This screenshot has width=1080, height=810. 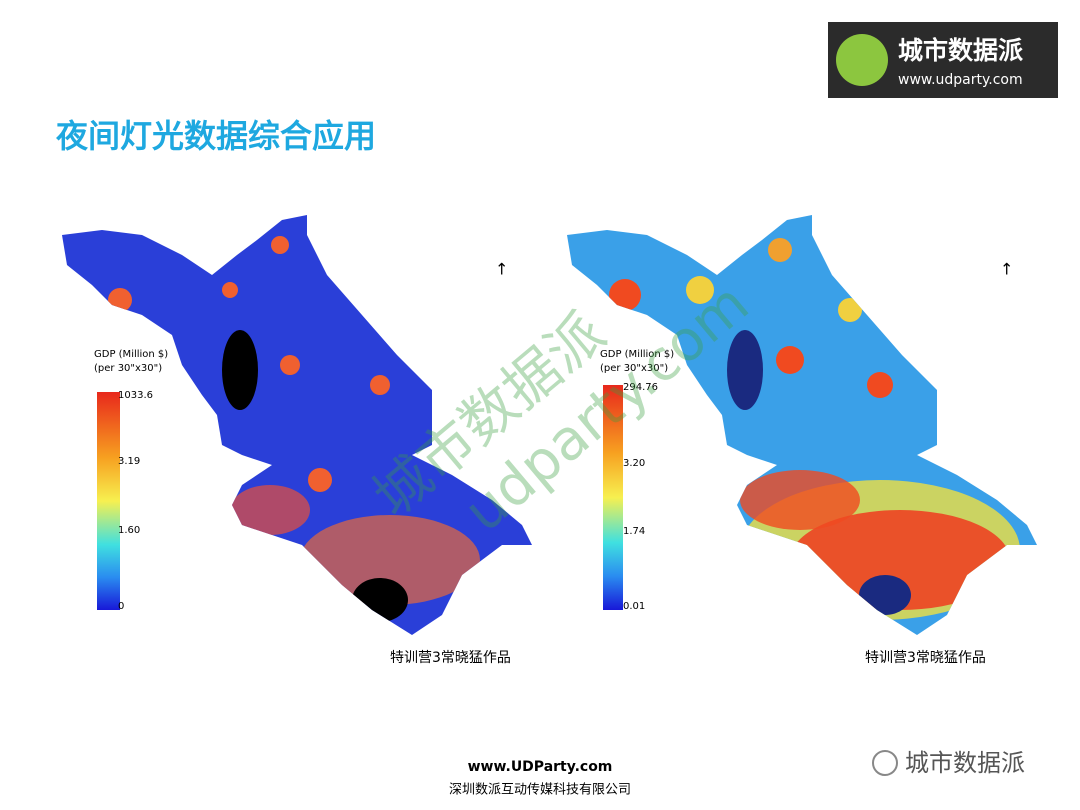 What do you see at coordinates (215, 136) in the screenshot?
I see `slide-title: 夜间灯光数据综合应用` at bounding box center [215, 136].